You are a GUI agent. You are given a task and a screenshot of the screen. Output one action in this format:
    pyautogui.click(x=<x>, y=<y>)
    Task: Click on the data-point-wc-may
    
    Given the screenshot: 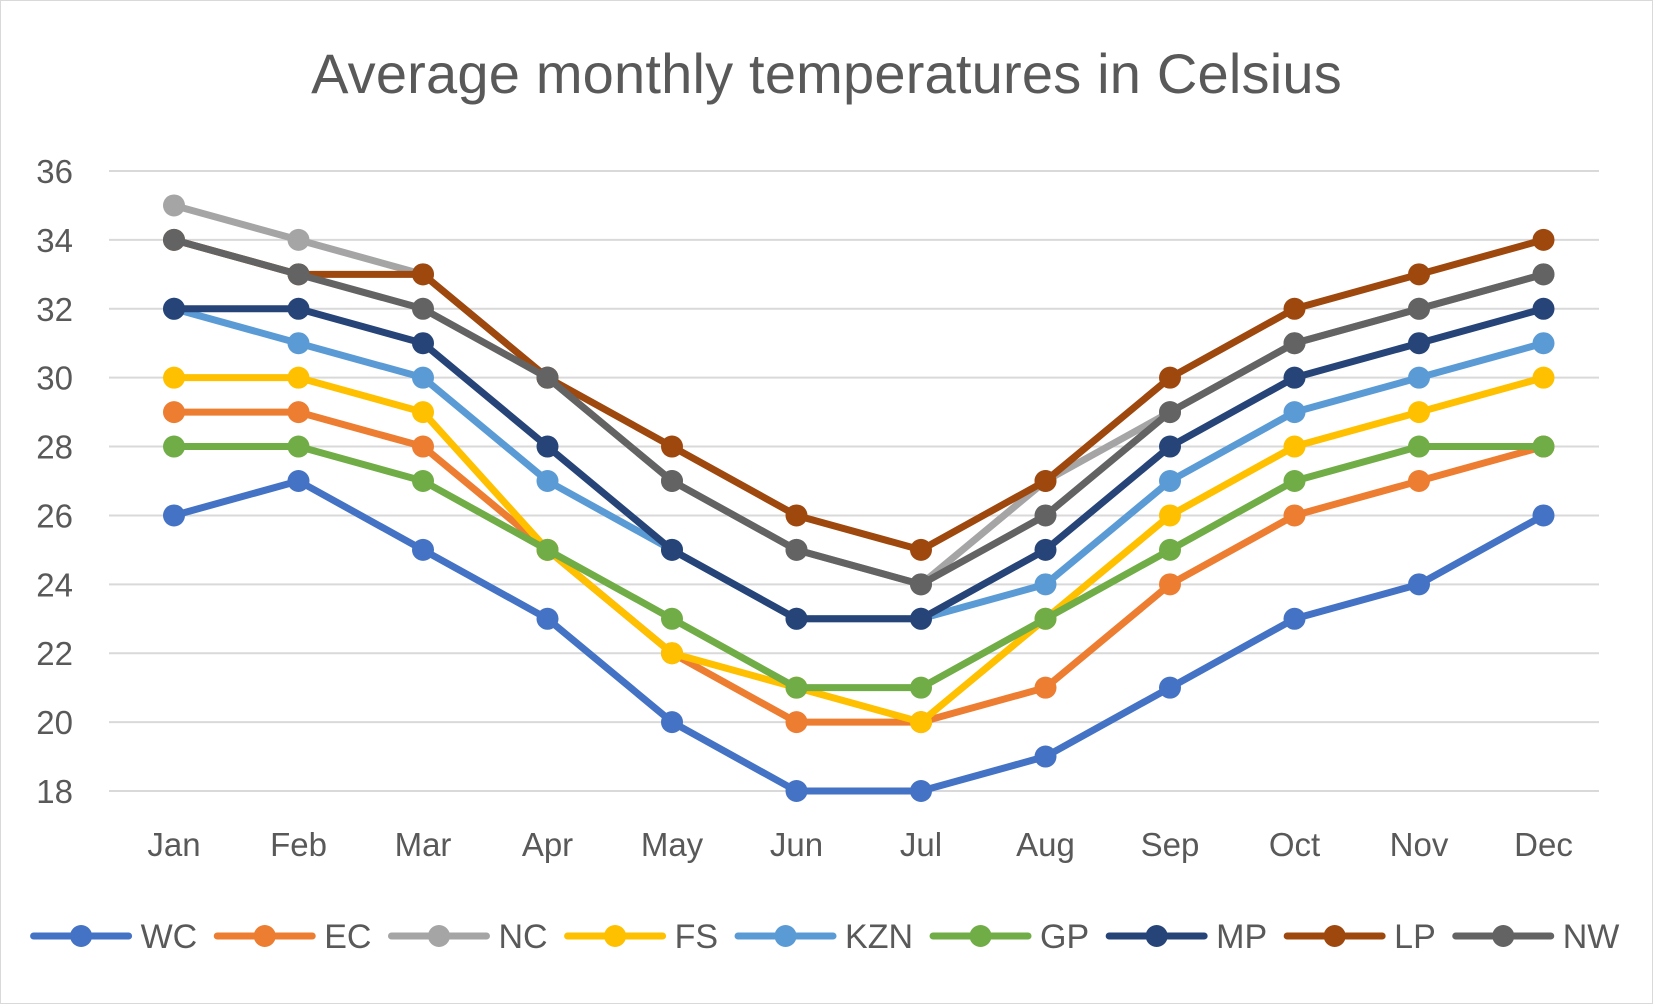 What is the action you would take?
    pyautogui.click(x=672, y=722)
    